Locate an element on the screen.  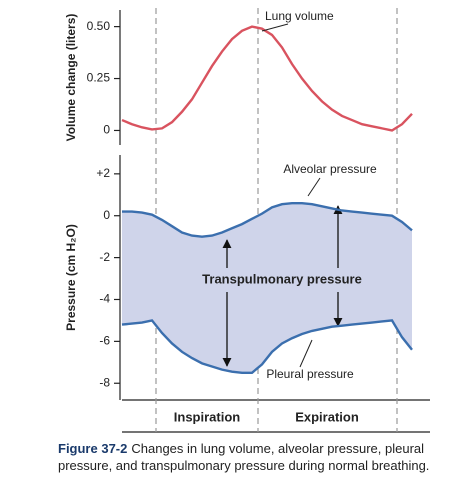
y-tick-label: 0.50 is located at coordinates (99, 26).